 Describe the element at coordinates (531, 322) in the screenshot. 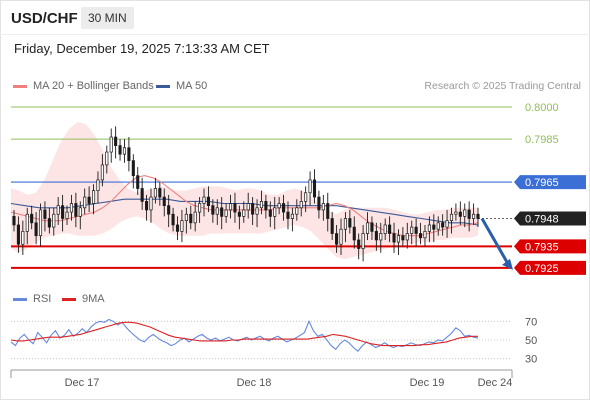

I see `rsi-tick-label-0: 70` at that location.